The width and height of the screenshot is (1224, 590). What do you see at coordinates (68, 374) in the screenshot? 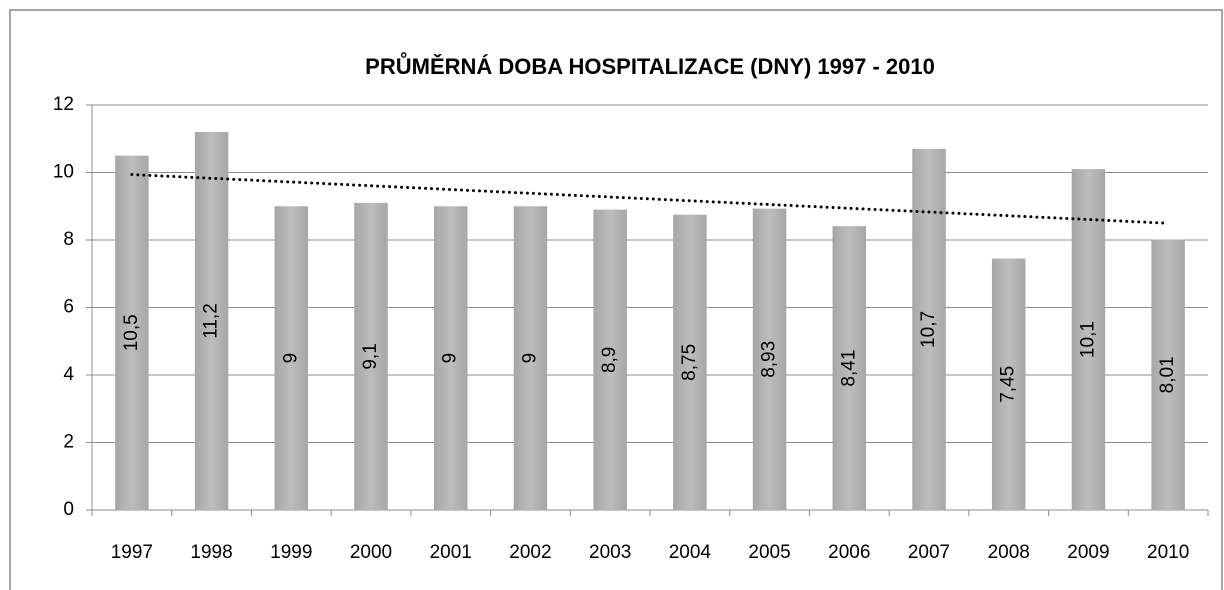
I see `y-tick-label: 4` at bounding box center [68, 374].